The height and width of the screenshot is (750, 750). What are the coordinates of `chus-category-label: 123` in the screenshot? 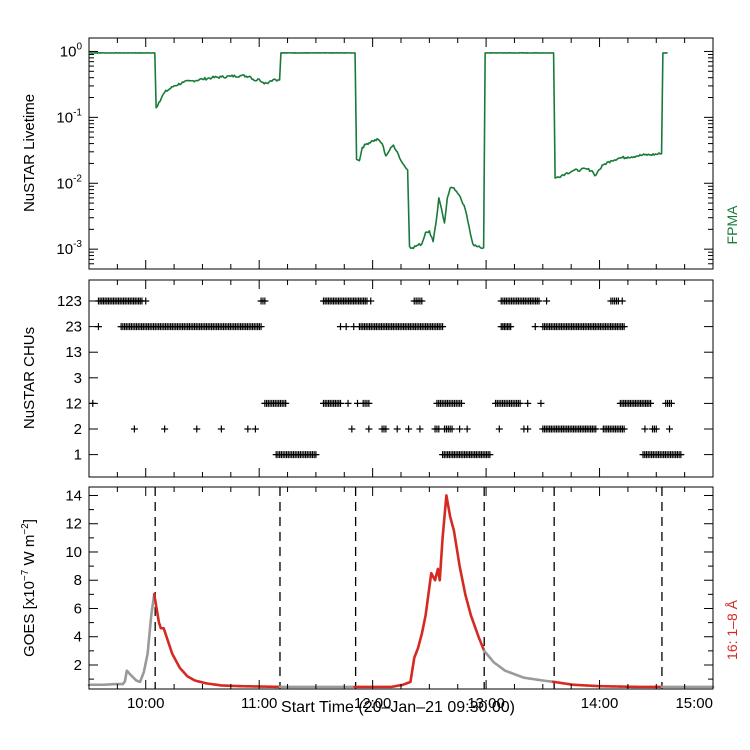 It's located at (69, 301).